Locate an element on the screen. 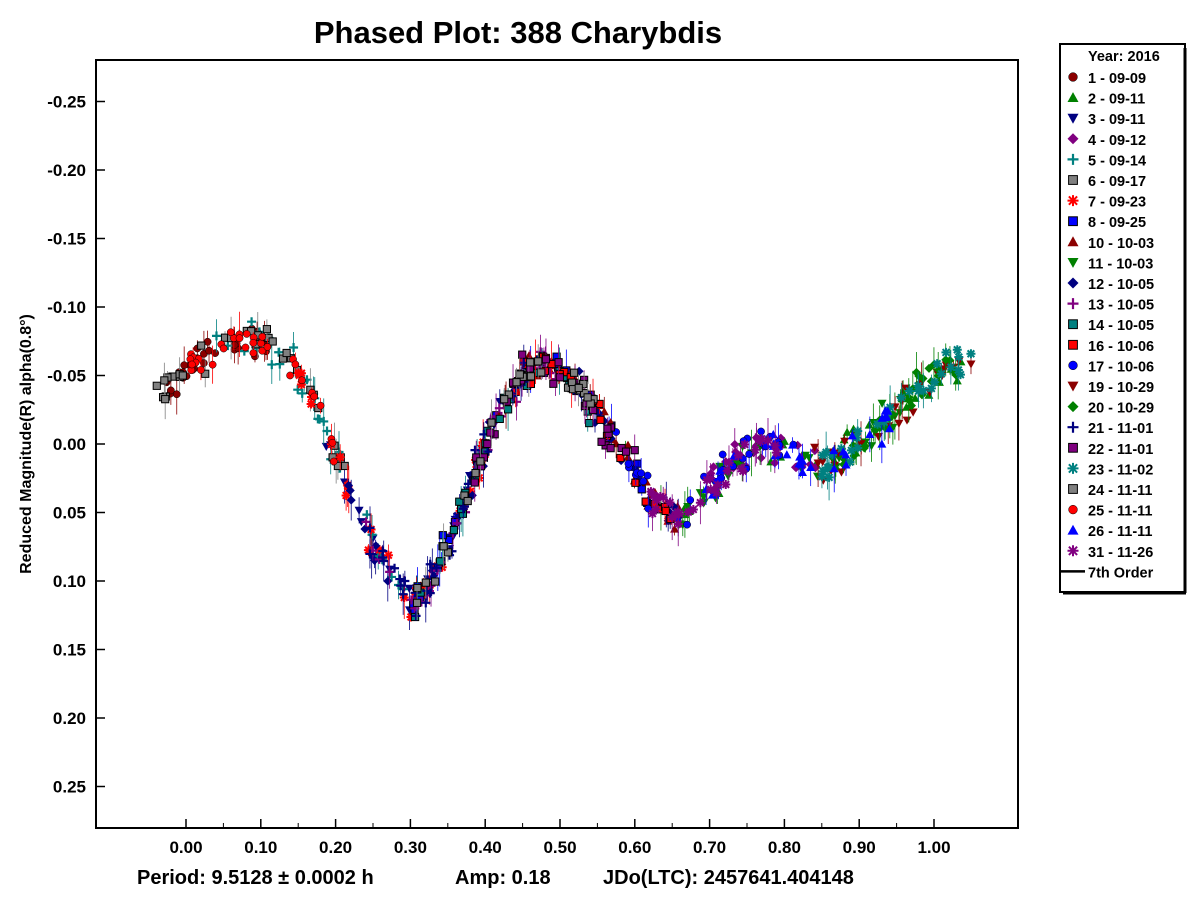 The image size is (1200, 900). x-tick-label: 0.40 is located at coordinates (485, 847).